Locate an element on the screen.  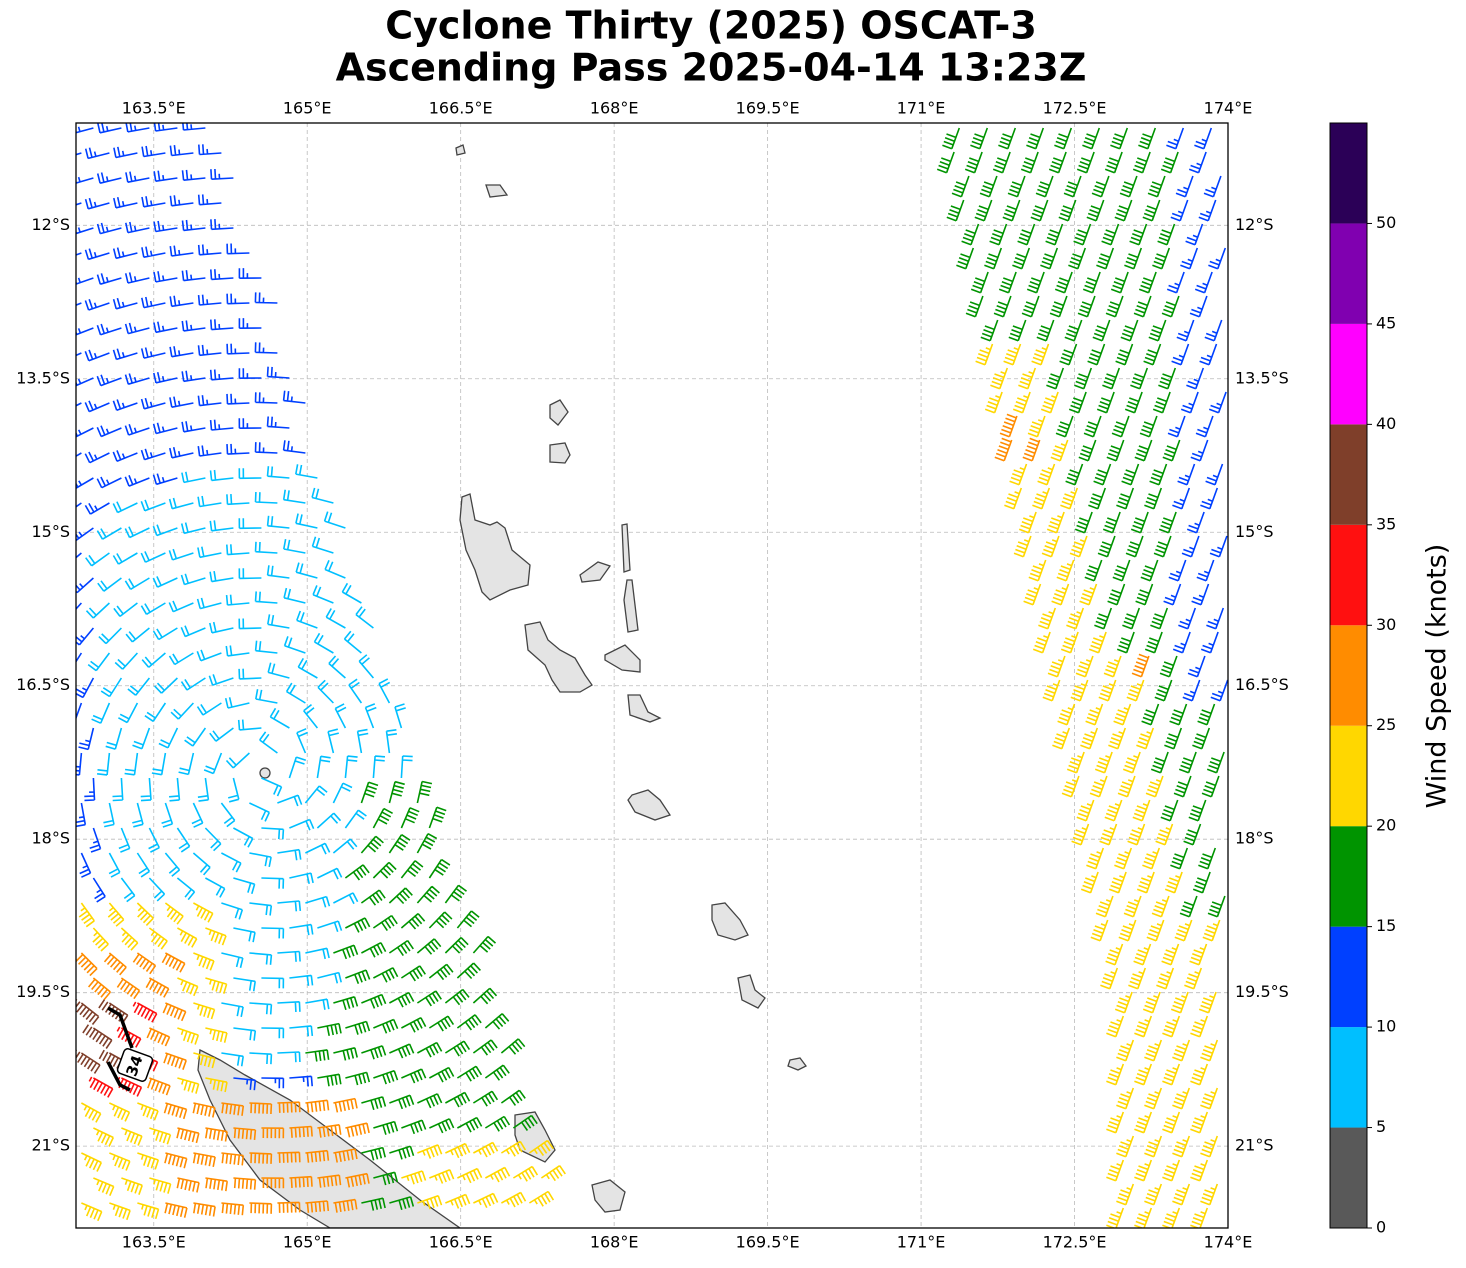
x-tick-label: 174°E is located at coordinates (1228, 108).